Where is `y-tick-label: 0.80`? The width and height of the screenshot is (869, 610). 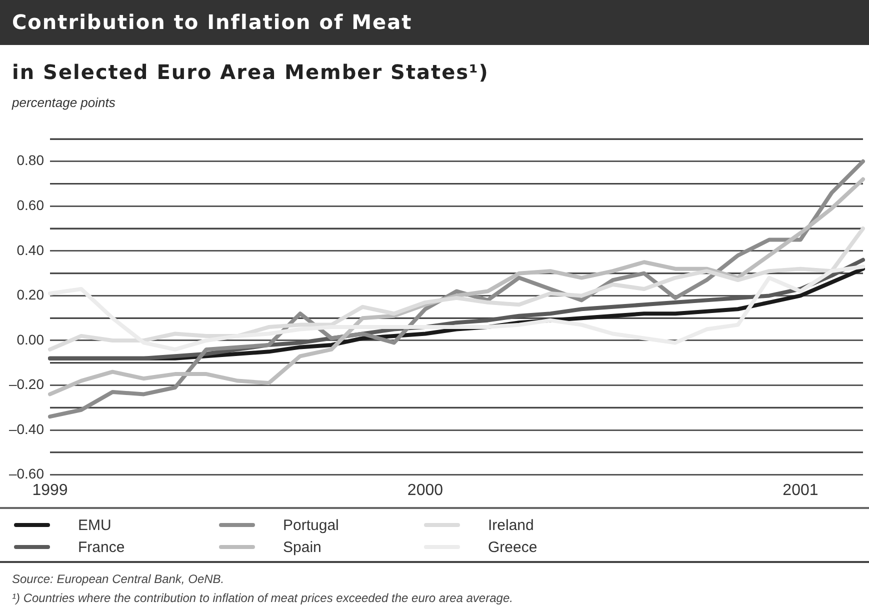
y-tick-label: 0.80 is located at coordinates (30, 160).